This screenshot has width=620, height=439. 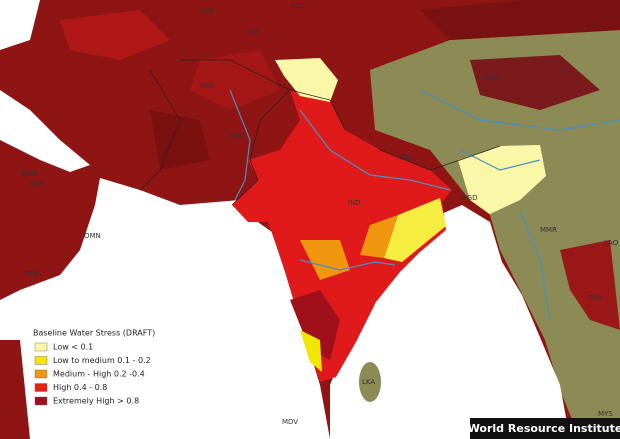 What do you see at coordinates (80, 387) in the screenshot?
I see `legend-label: High 0.4 - 0.8` at bounding box center [80, 387].